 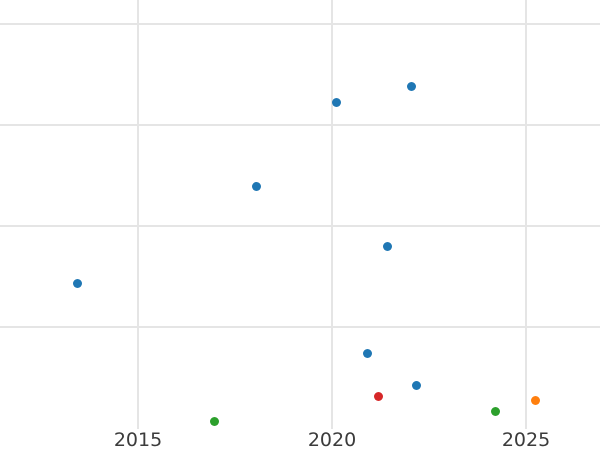 I want to click on x-tick-label: 2020, so click(x=332, y=439).